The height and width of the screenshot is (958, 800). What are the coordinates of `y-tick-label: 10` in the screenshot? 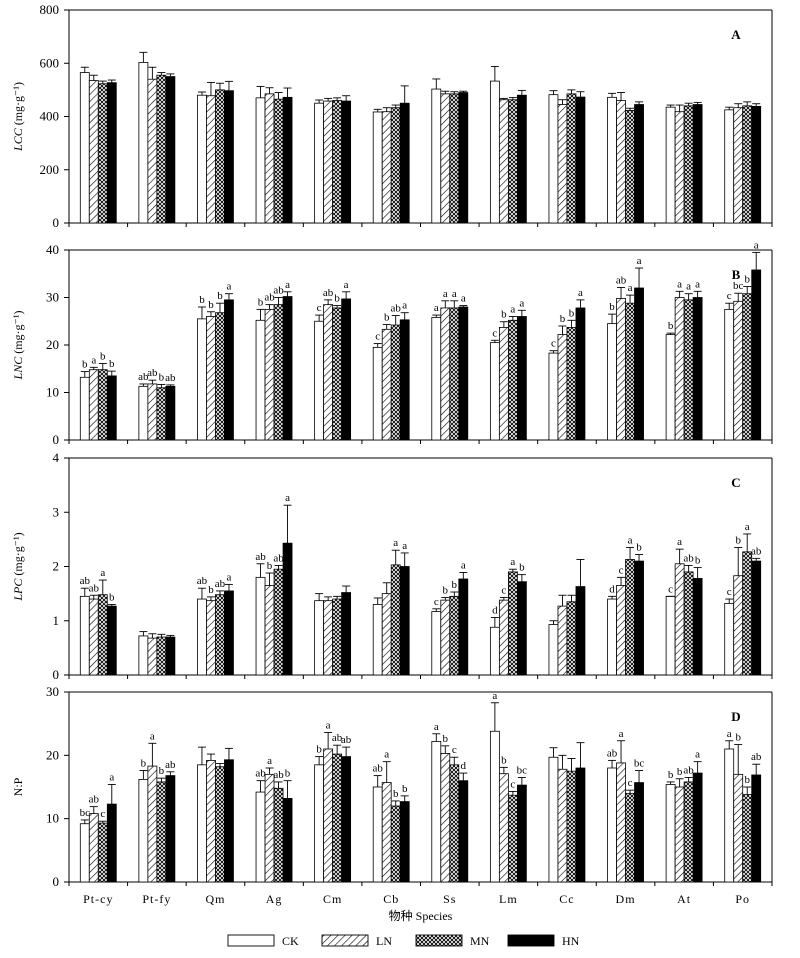 It's located at (52, 818).